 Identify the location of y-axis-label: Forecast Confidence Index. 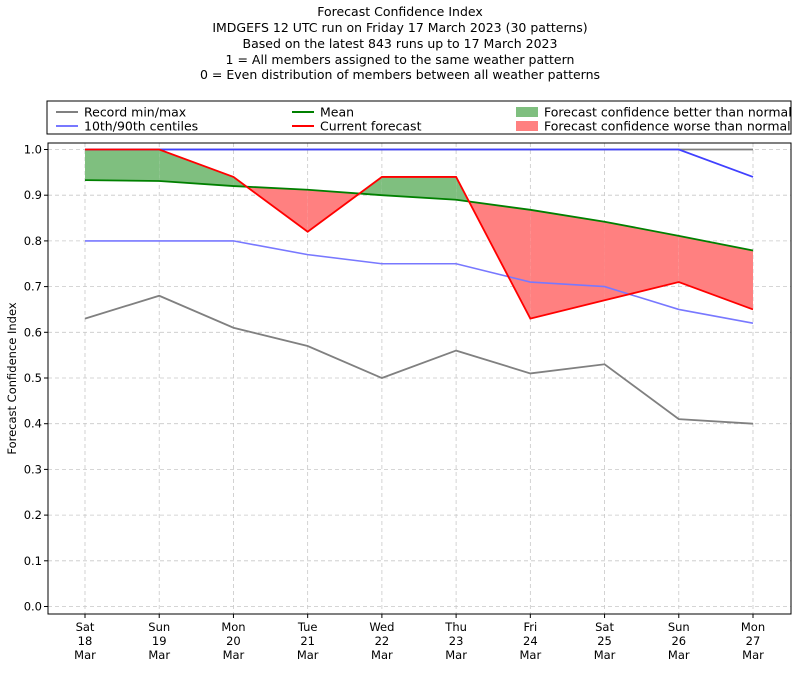
(12, 378).